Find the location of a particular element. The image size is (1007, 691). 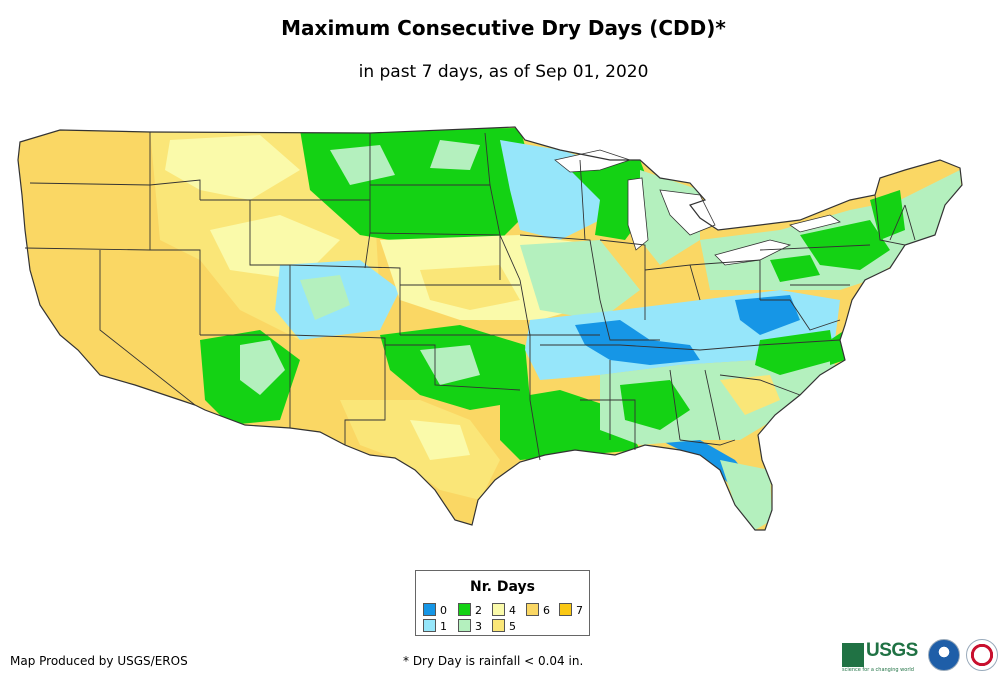

map-credit: Map Produced by USGS/EROS is located at coordinates (99, 661).